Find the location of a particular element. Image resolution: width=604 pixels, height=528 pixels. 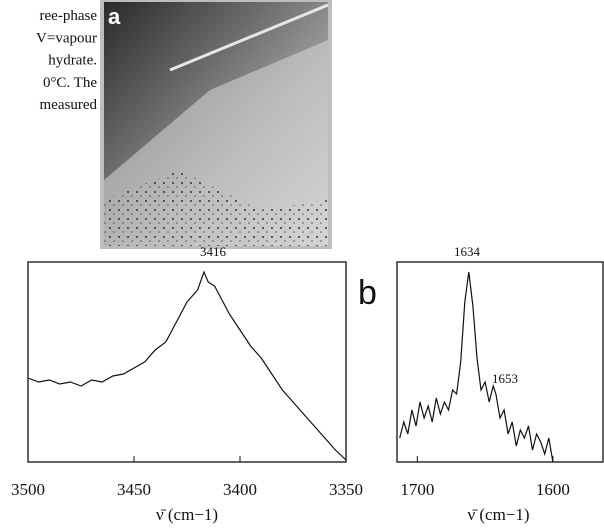

x-tick-label: 1600 is located at coordinates (553, 489).